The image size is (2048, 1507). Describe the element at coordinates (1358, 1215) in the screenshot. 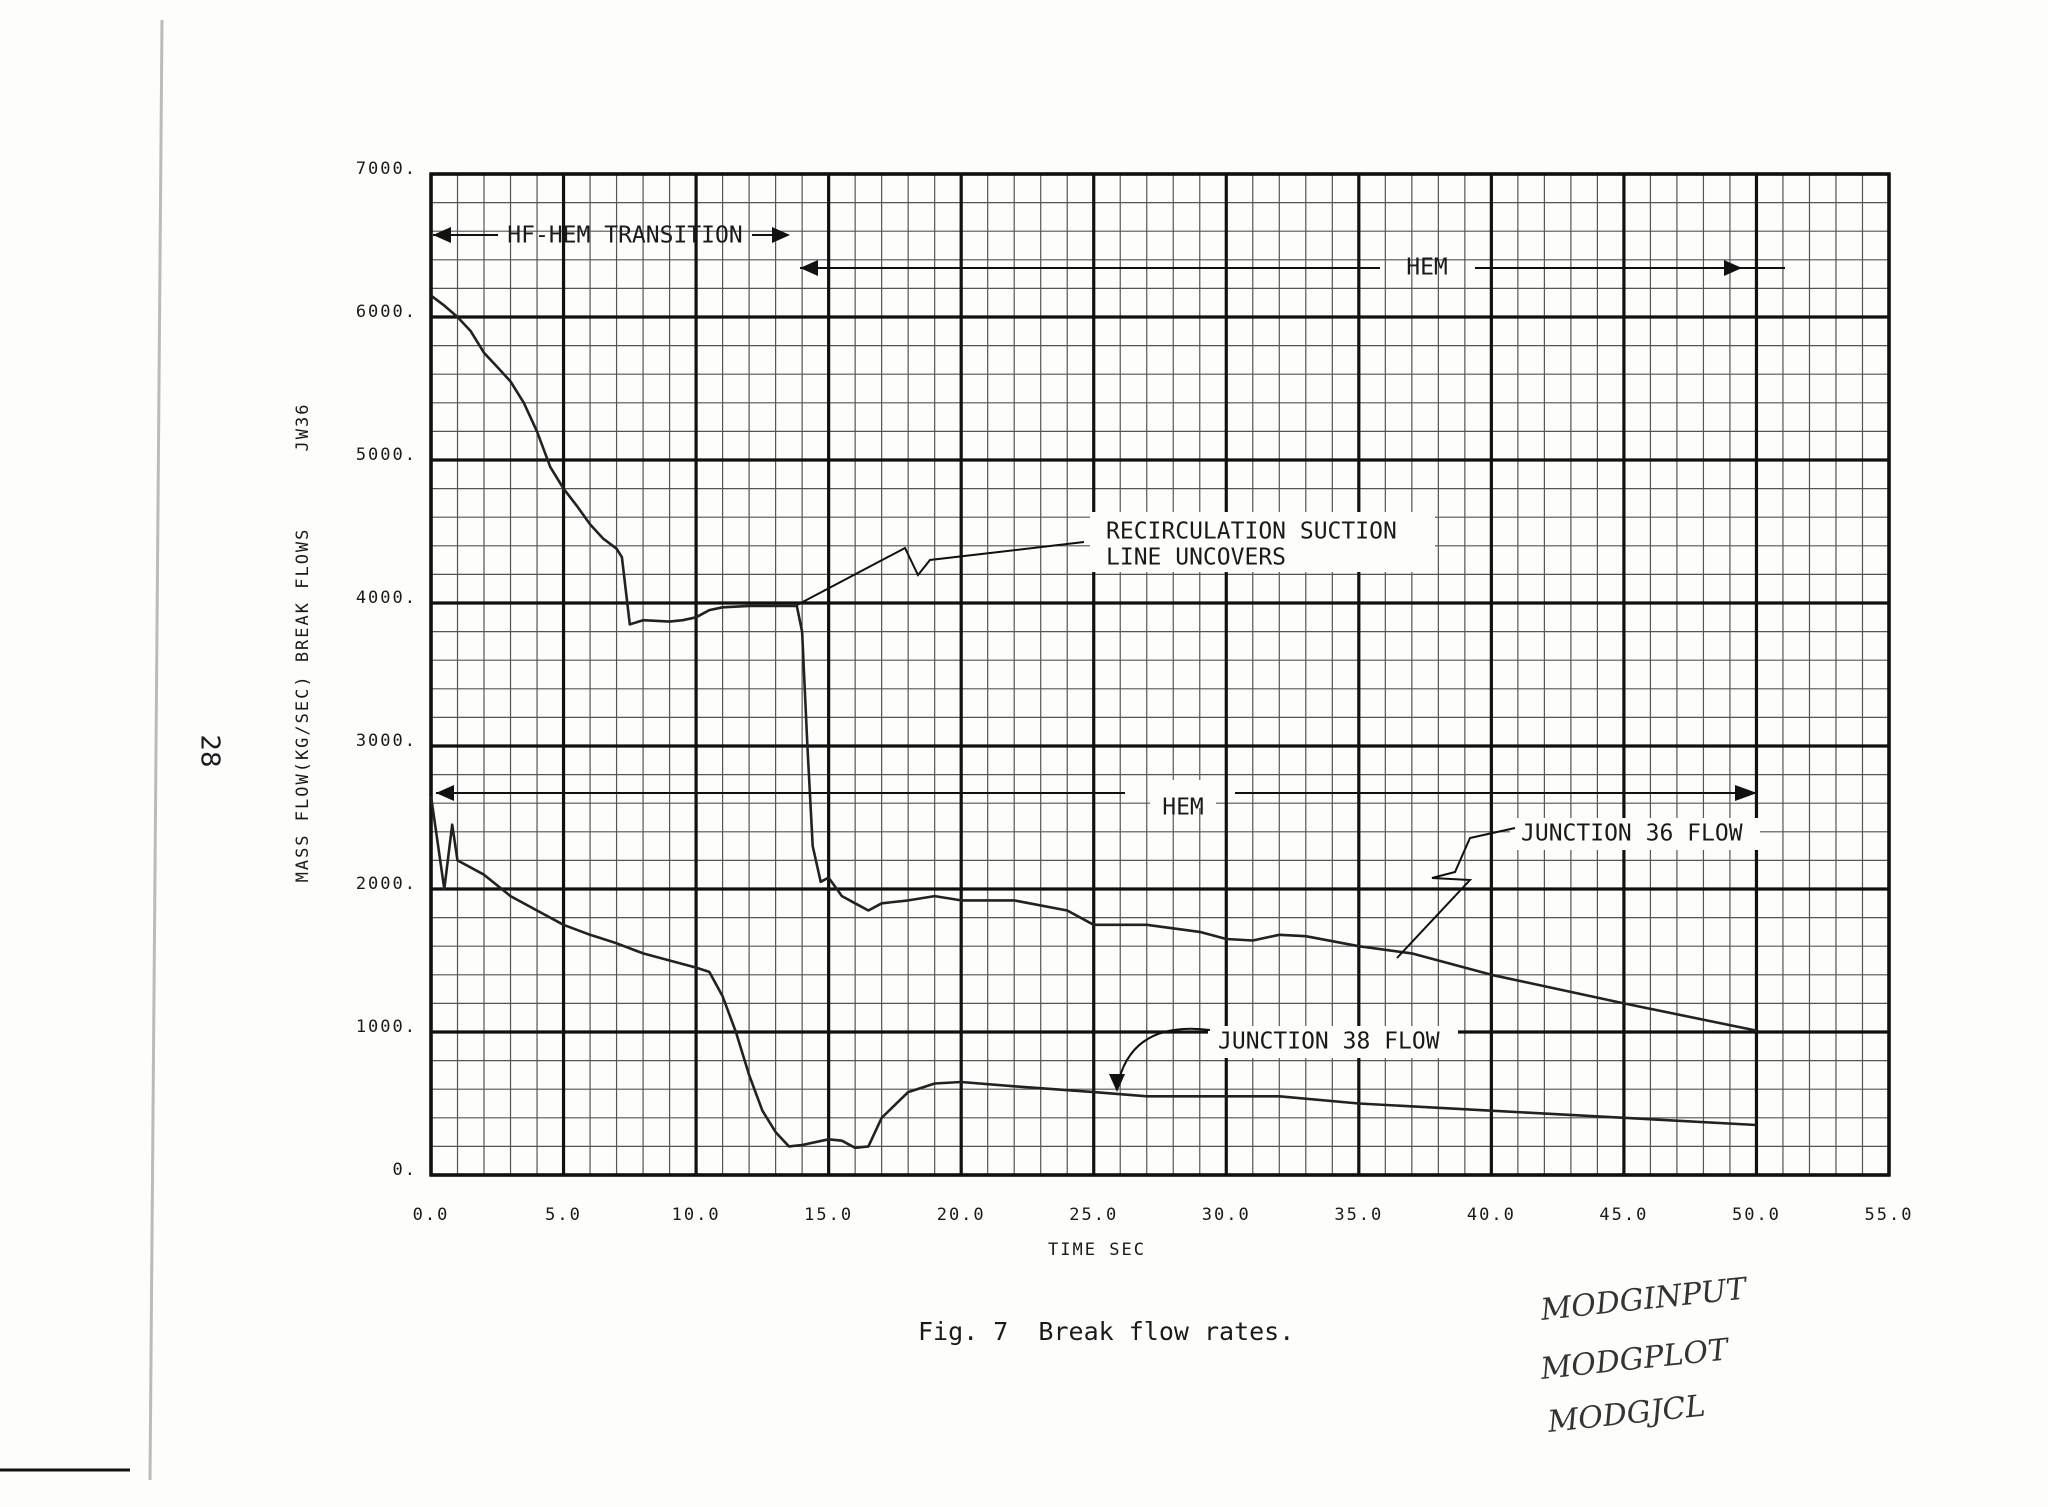

I see `x-tick-label: 35.0` at that location.